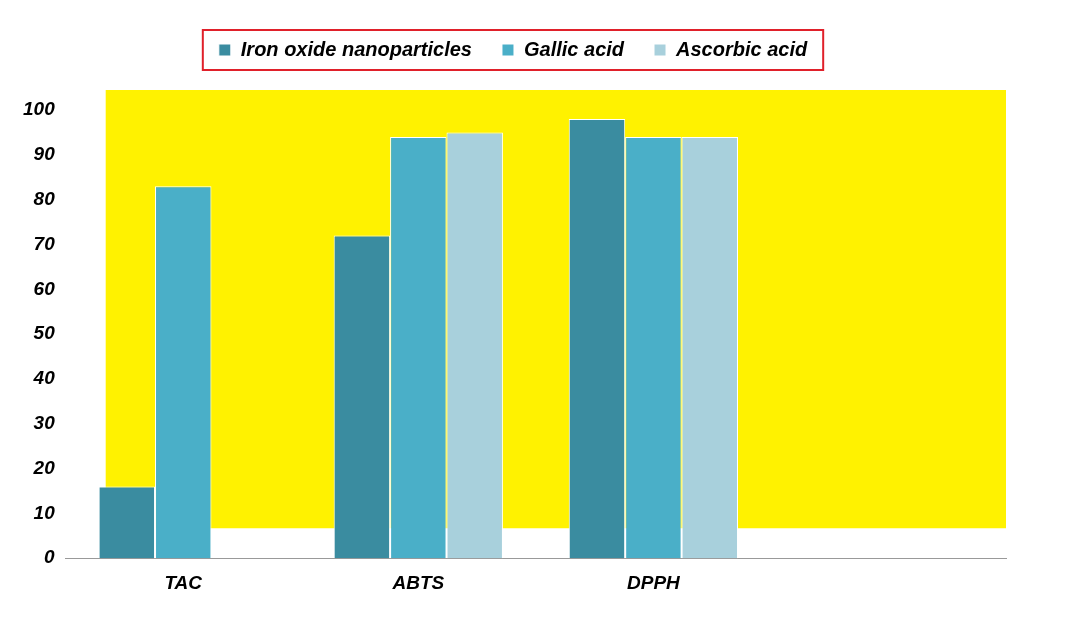 The width and height of the screenshot is (1076, 639). What do you see at coordinates (418, 582) in the screenshot?
I see `x-tick-label: ABTS` at bounding box center [418, 582].